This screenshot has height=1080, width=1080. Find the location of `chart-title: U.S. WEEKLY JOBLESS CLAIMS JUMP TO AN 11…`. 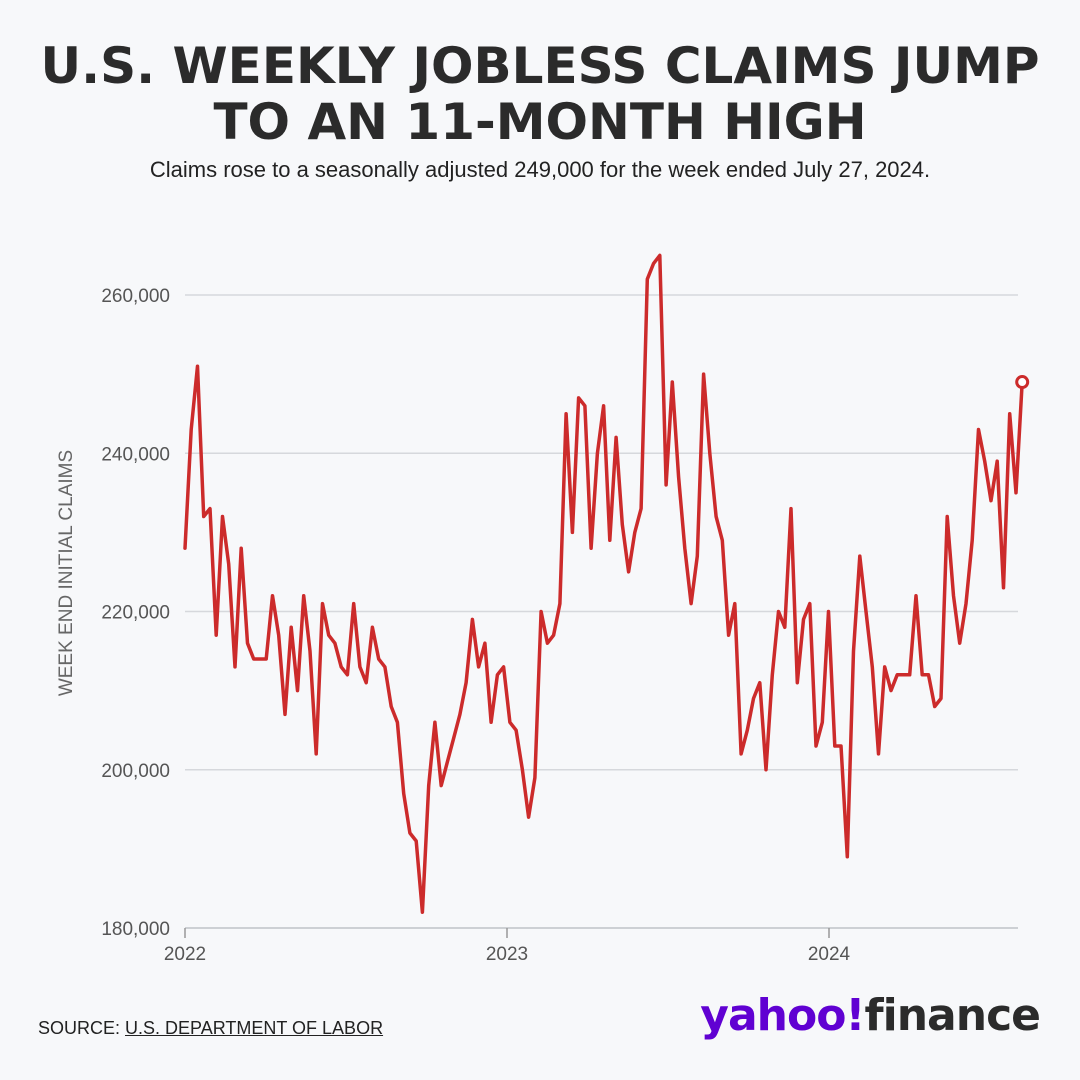

chart-title: U.S. WEEKLY JOBLESS CLAIMS JUMP TO AN 11… is located at coordinates (540, 94).